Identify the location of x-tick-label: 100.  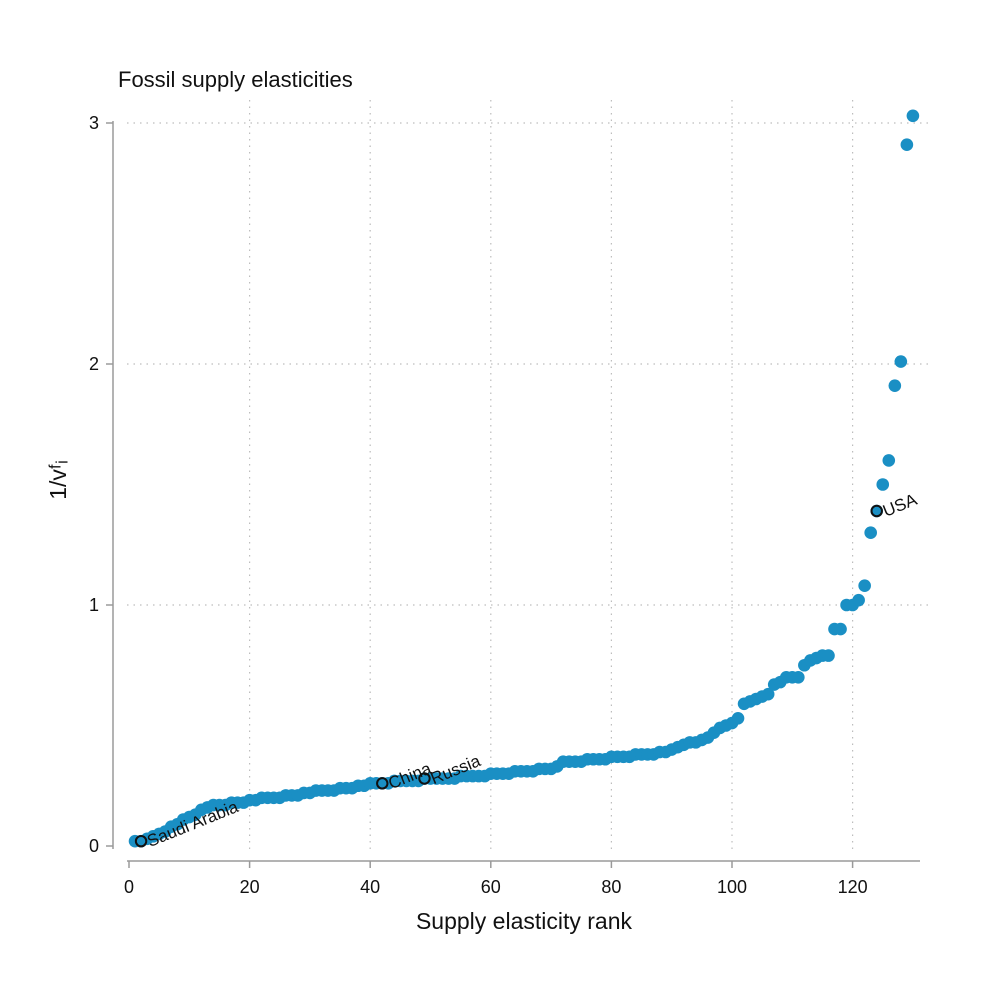
(732, 887).